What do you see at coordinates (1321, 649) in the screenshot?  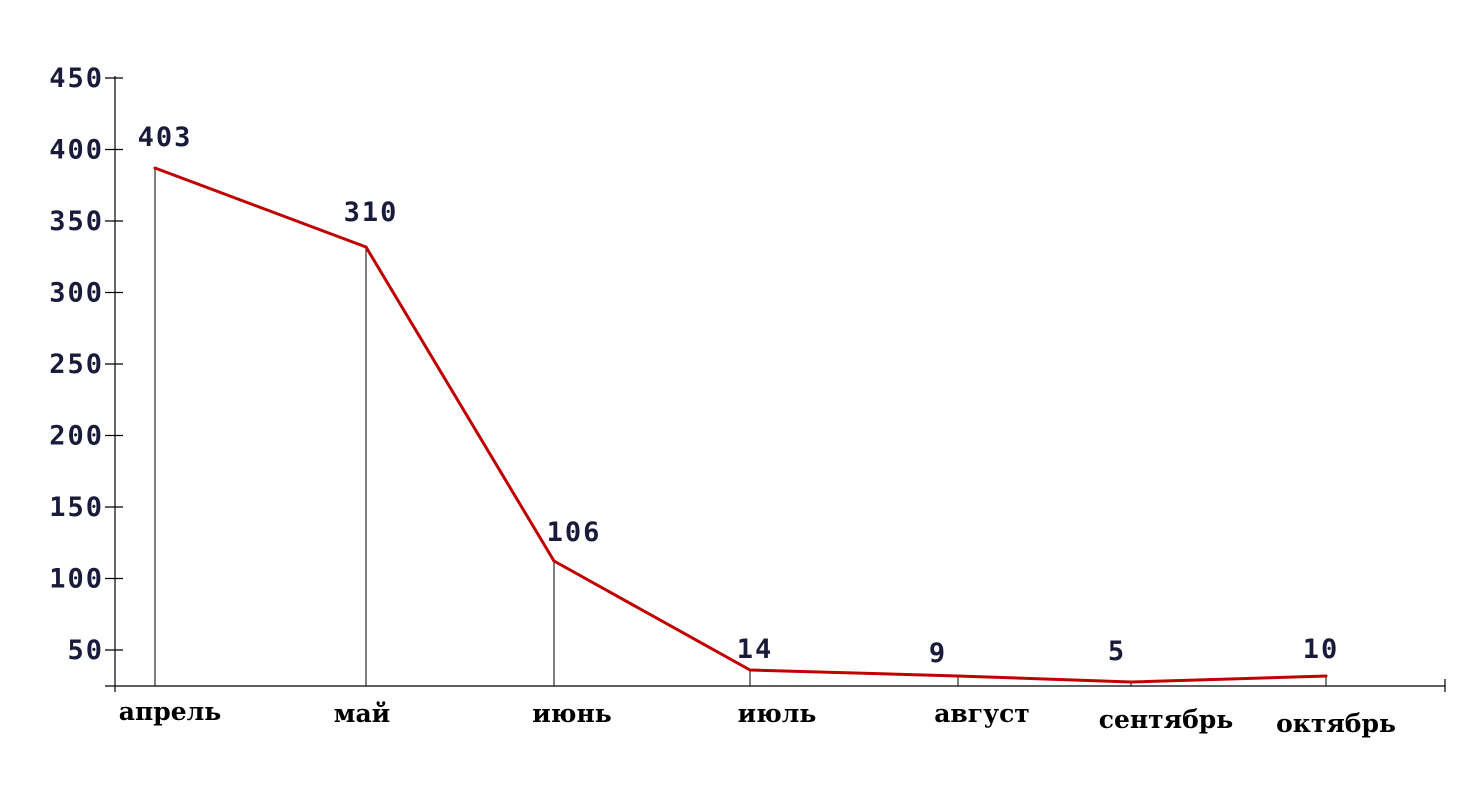 I see `data-label: 10` at bounding box center [1321, 649].